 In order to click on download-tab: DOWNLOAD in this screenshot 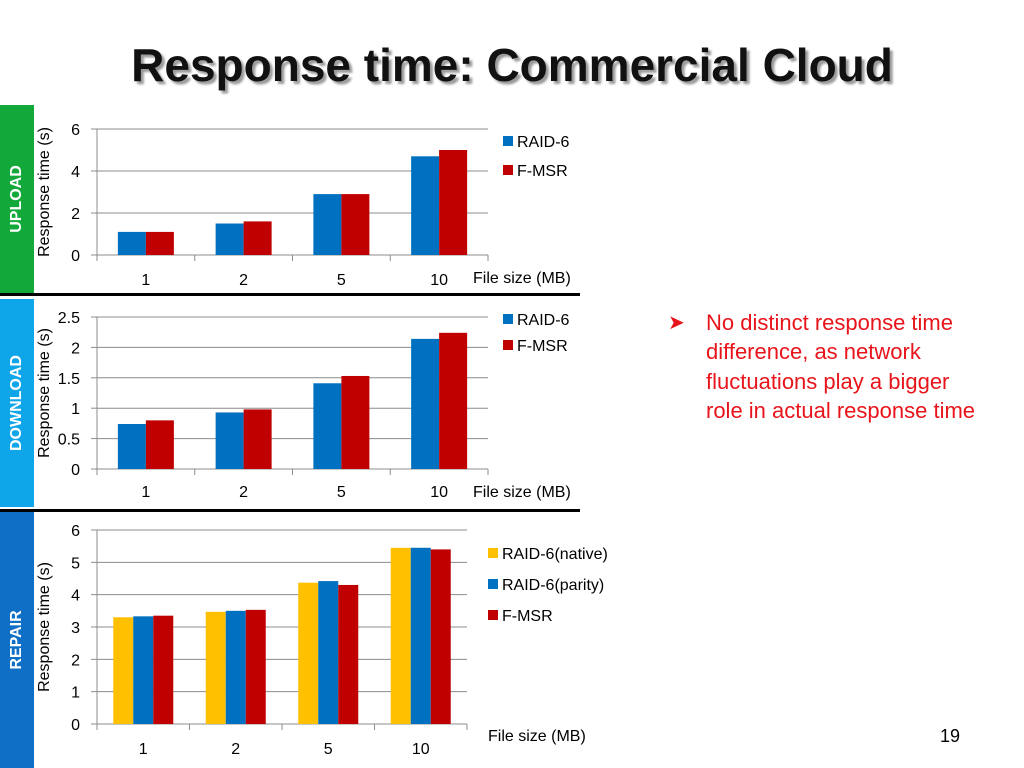, I will do `click(17, 403)`.